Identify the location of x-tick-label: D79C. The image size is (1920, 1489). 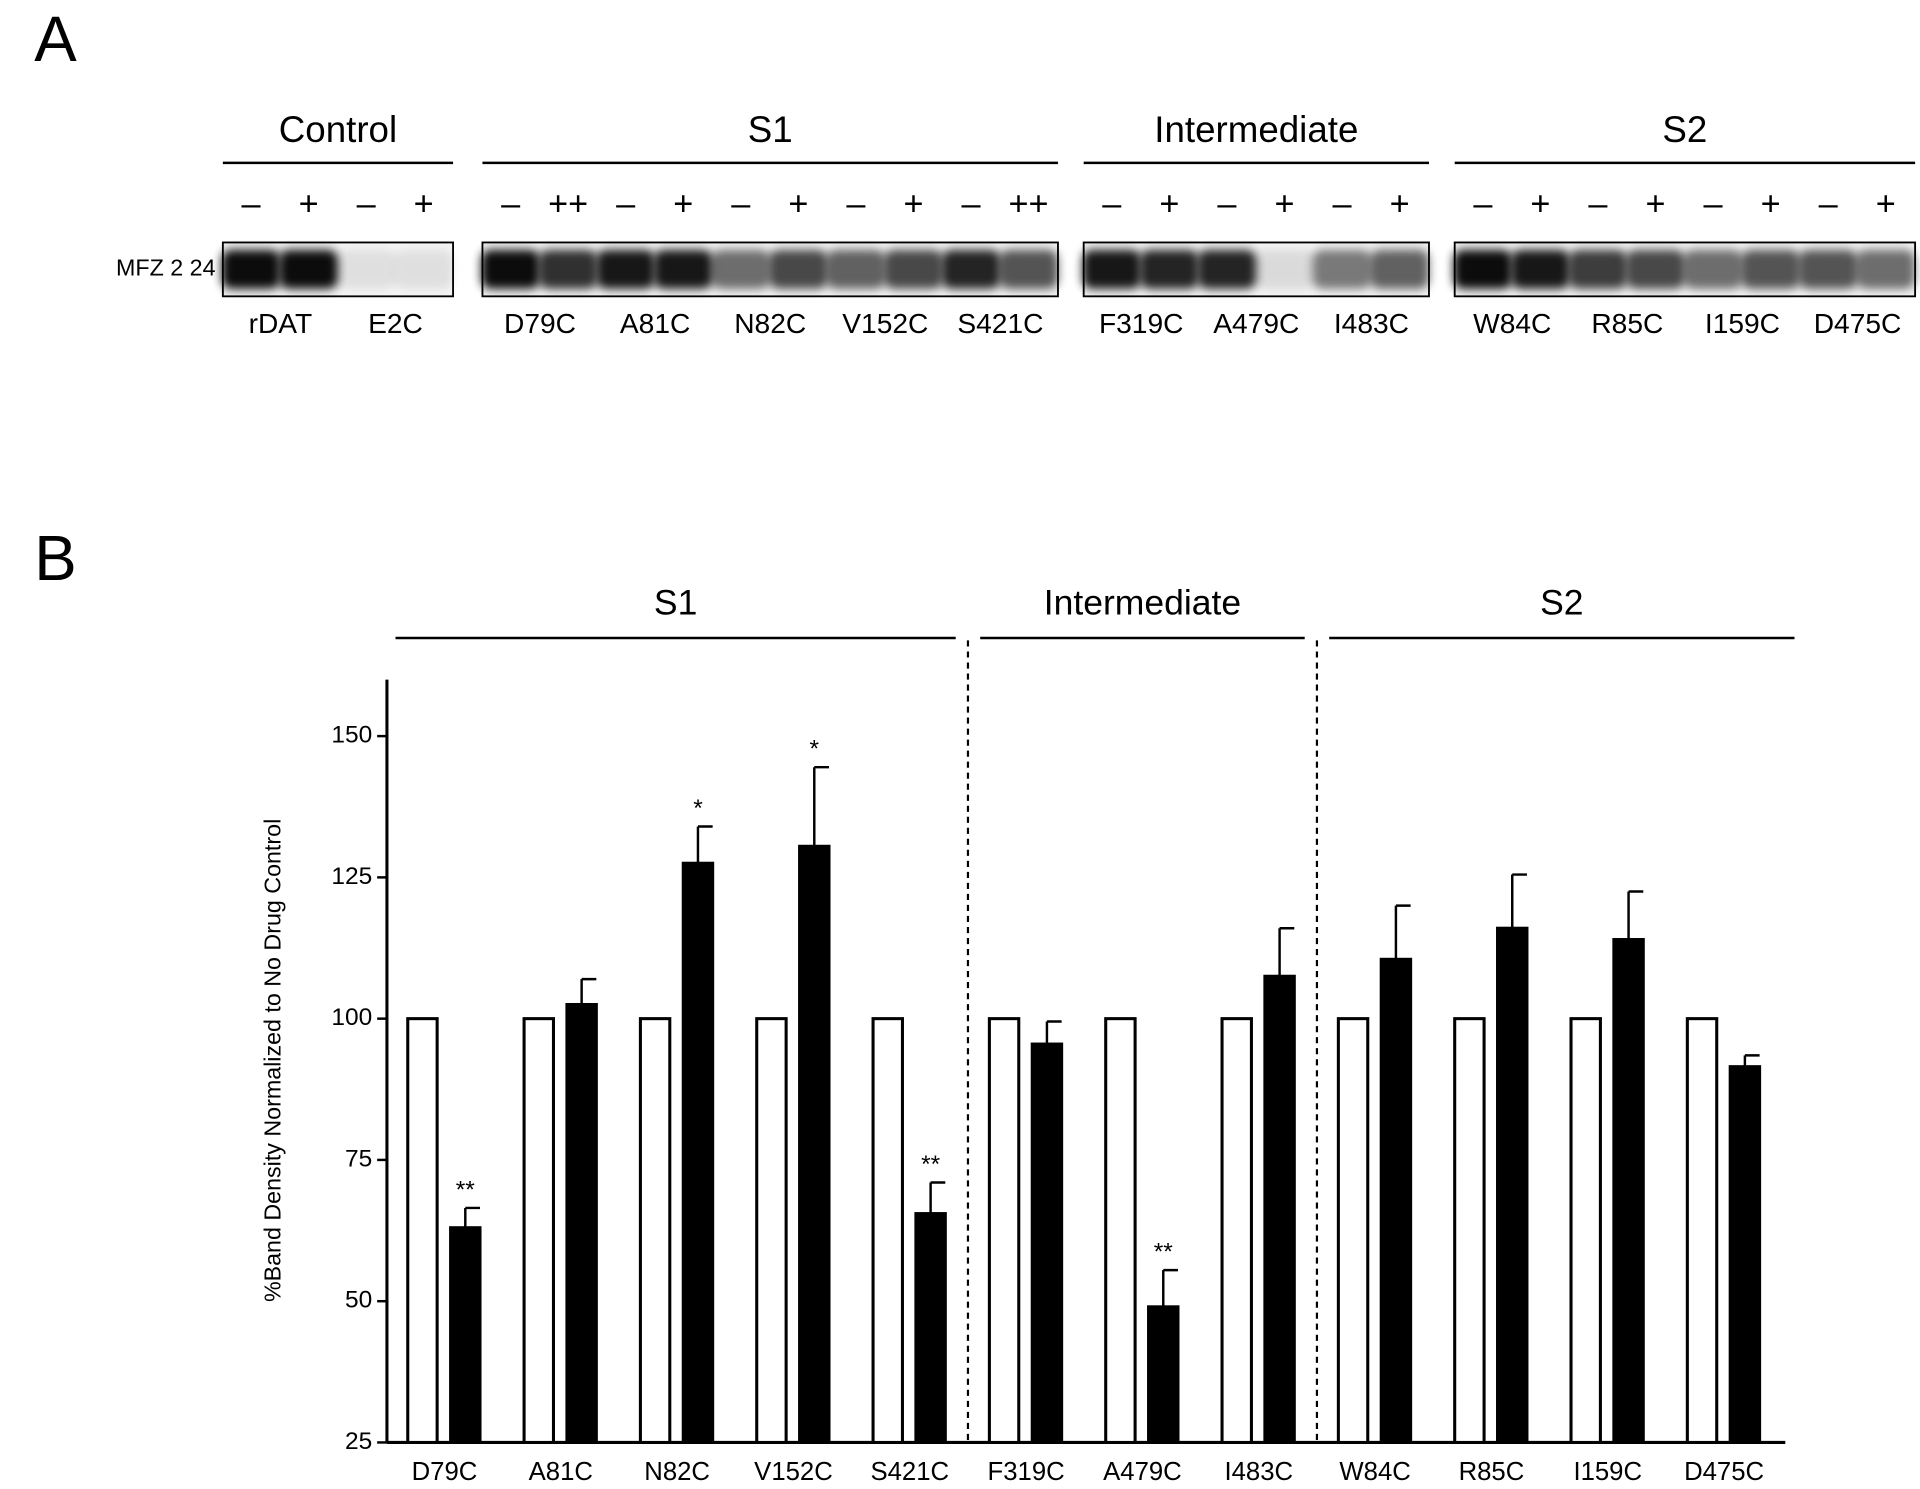
(445, 1472).